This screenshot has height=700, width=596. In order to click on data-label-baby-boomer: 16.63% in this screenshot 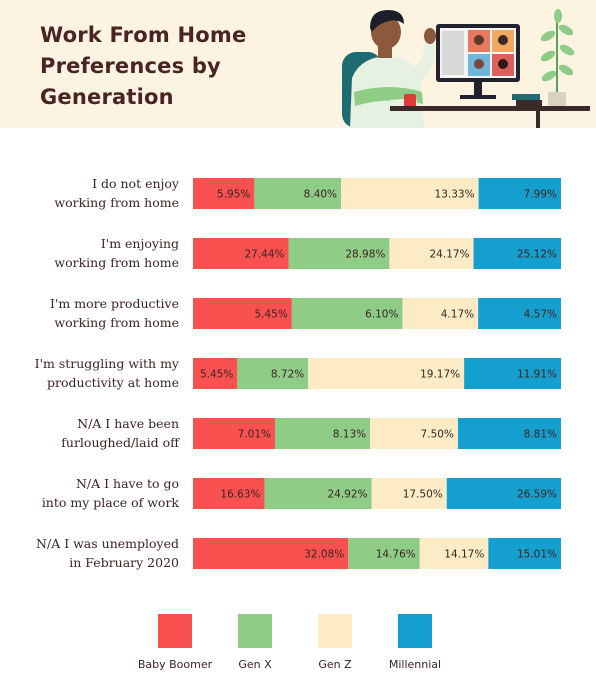, I will do `click(240, 495)`.